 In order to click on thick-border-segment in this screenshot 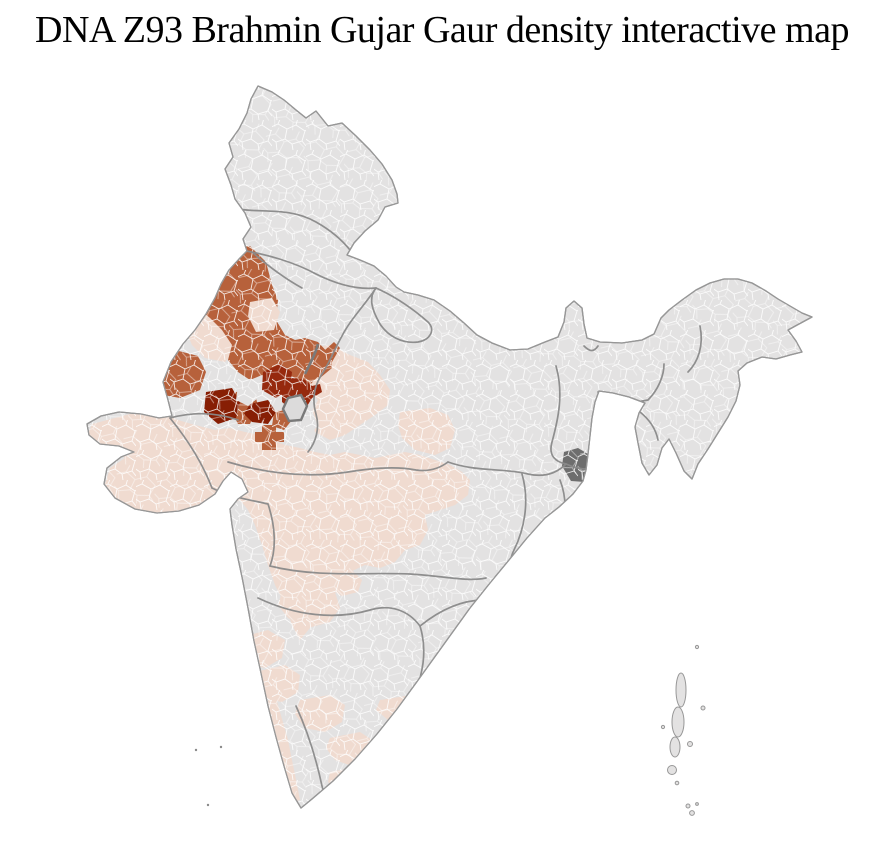, I will do `click(311, 359)`.